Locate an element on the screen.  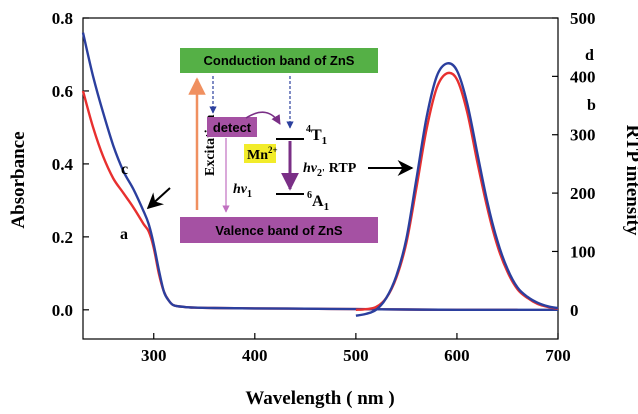
mn-box is located at coordinates (260, 153).